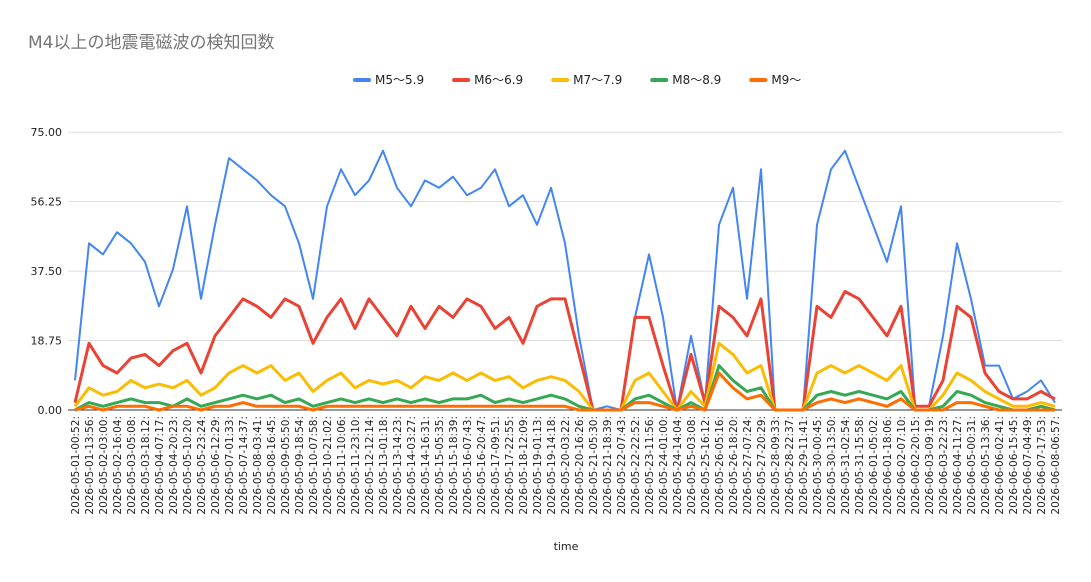  I want to click on y-tick-label: 37.50, so click(47, 271).